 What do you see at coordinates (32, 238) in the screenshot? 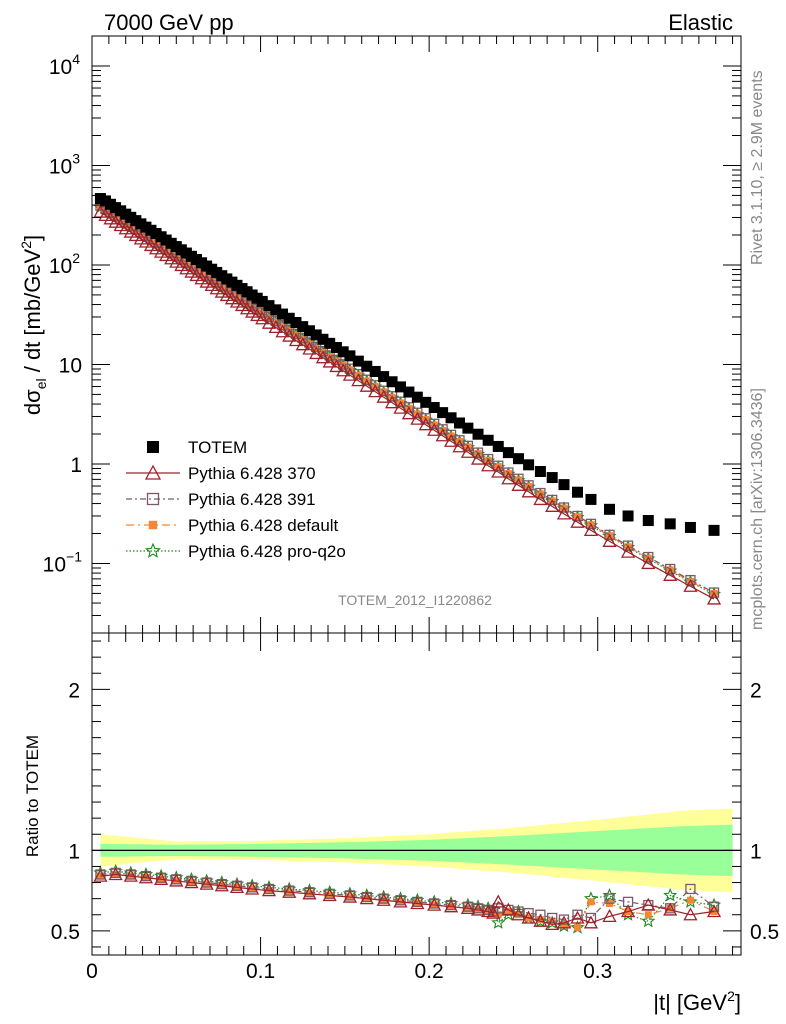
I see `ylabel-part-3: ]` at bounding box center [32, 238].